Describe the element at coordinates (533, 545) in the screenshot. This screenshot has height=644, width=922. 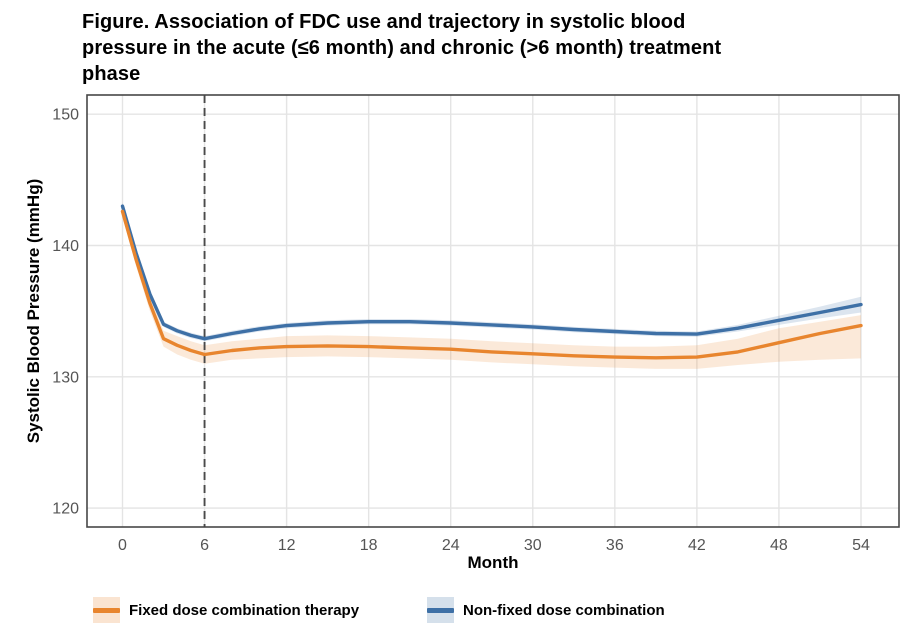
I see `x-tick-label: 30` at that location.